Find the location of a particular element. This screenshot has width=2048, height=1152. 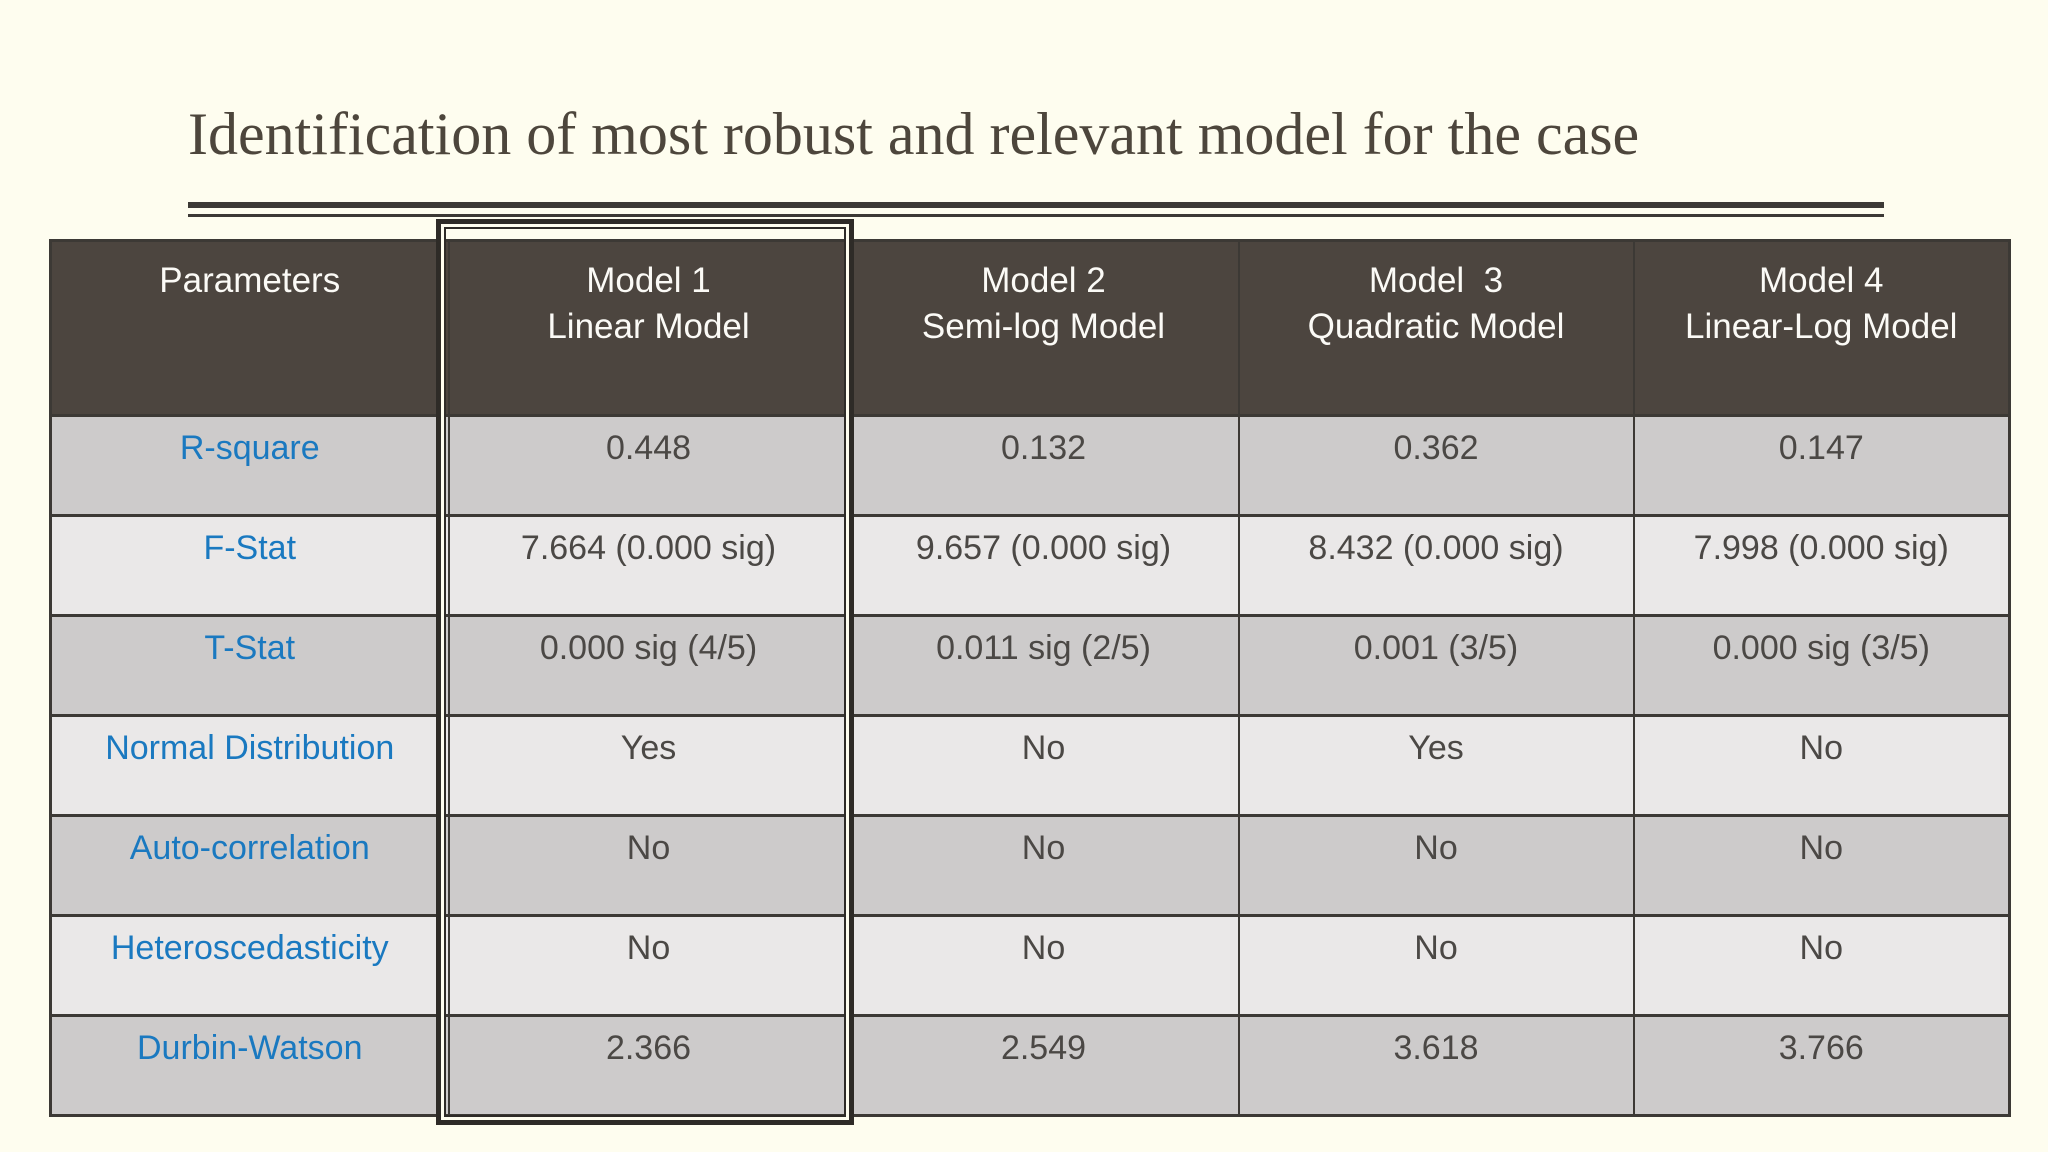

title-underline-thick is located at coordinates (1036, 205).